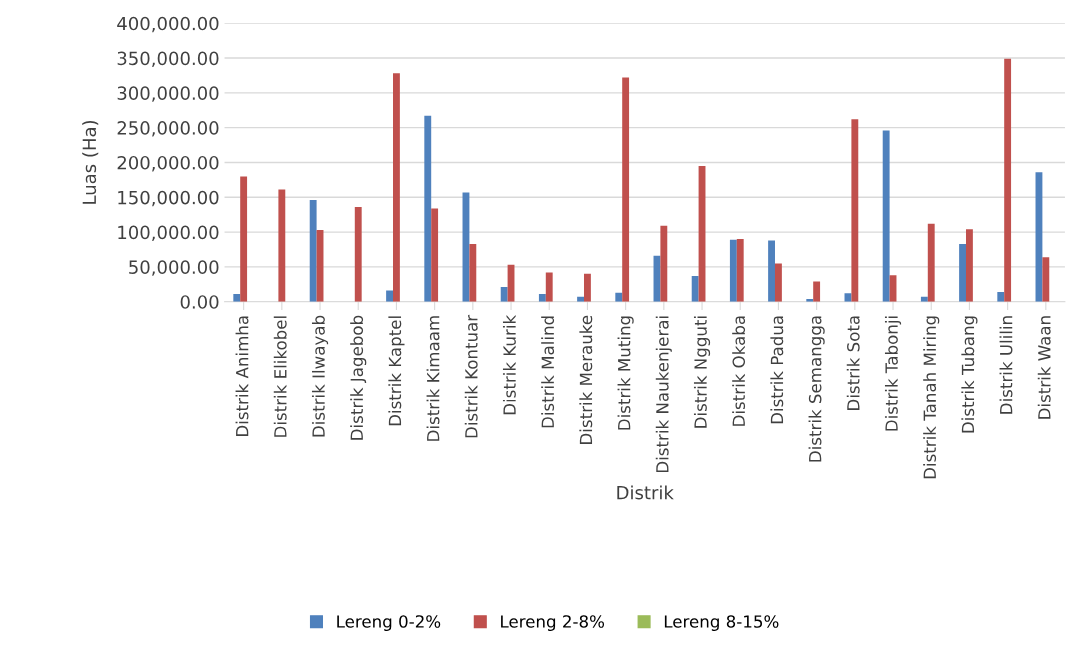 This screenshot has height=646, width=1090. Describe the element at coordinates (199, 302) in the screenshot. I see `y-tick-label: 0.00` at that location.